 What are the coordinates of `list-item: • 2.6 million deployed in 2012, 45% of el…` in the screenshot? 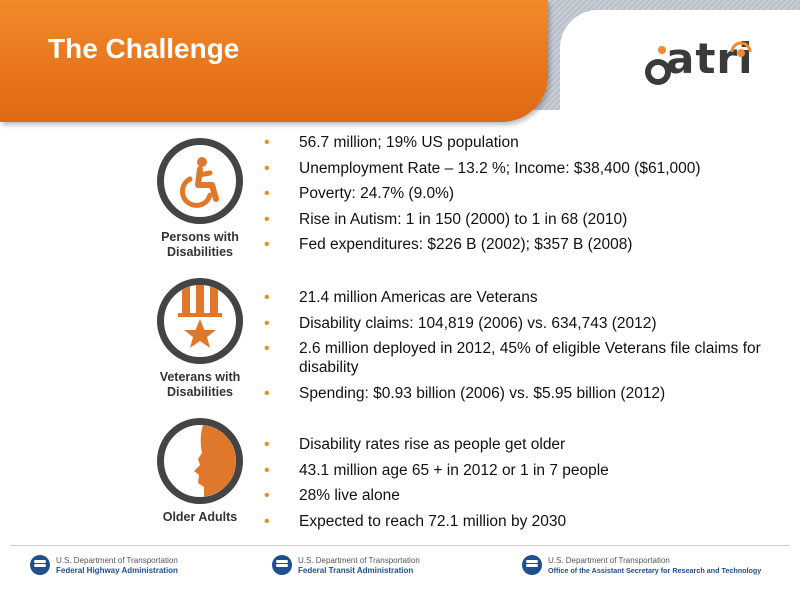 It's located at (512, 358).